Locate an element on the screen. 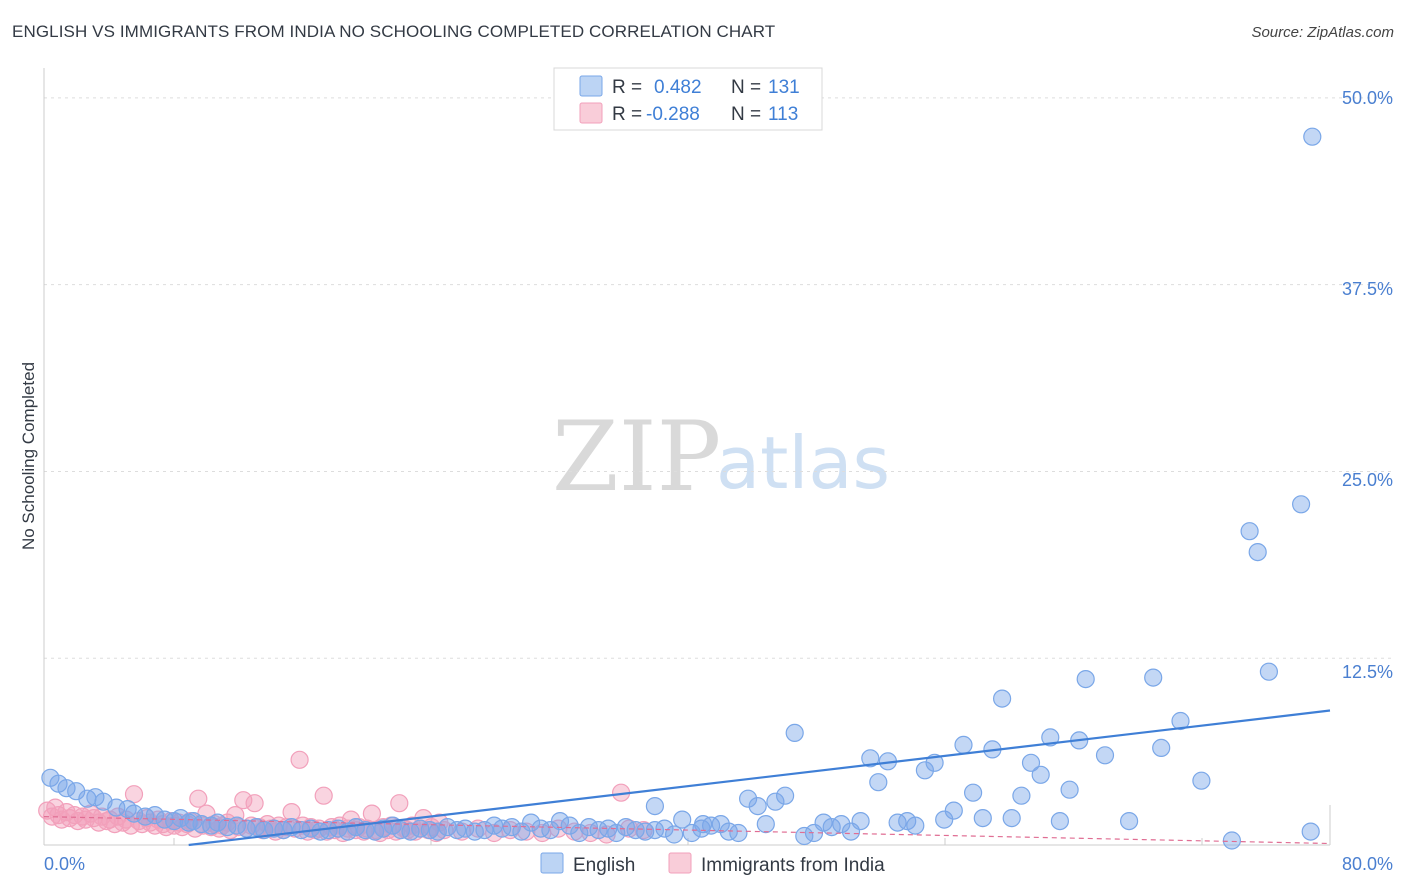  correlation-legend: R = 0.482 N = 131 R = -0.288 N = 113 is located at coordinates (688, 99).